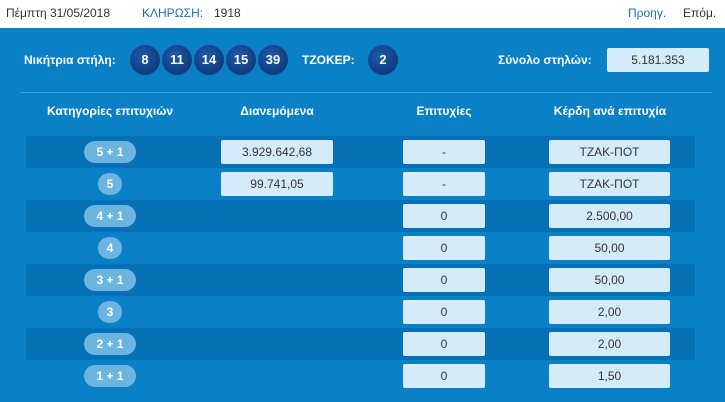 Image resolution: width=725 pixels, height=402 pixels. I want to click on table-row: 1 + 1 0 1,50, so click(360, 376).